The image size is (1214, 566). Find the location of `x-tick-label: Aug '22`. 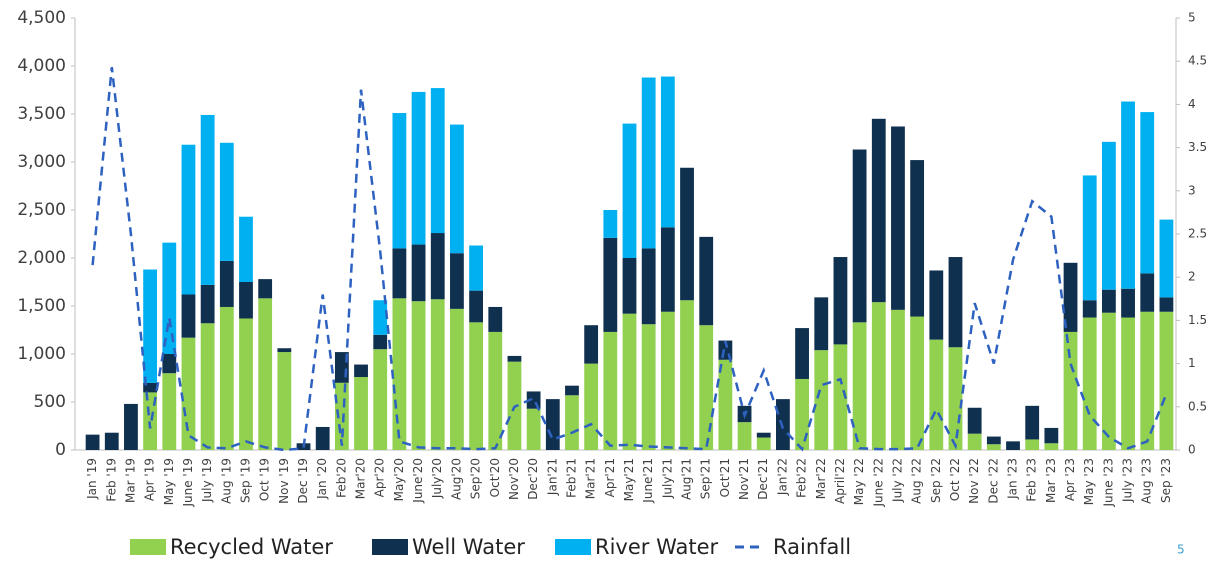

x-tick-label: Aug '22 is located at coordinates (917, 481).